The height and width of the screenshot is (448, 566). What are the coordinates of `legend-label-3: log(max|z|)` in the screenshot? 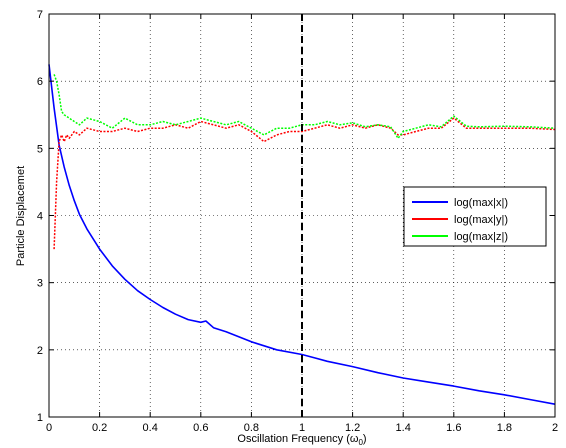 It's located at (481, 237).